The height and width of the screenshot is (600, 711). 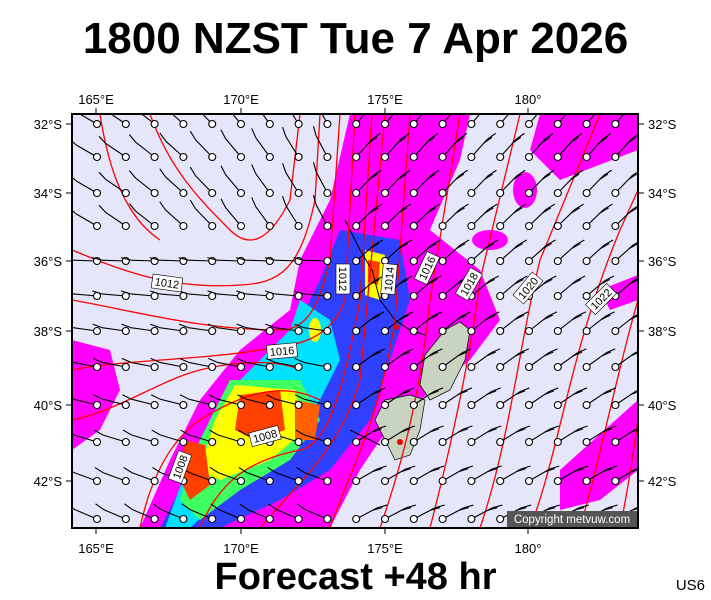 I want to click on lon-label: 165°E, so click(x=96, y=99).